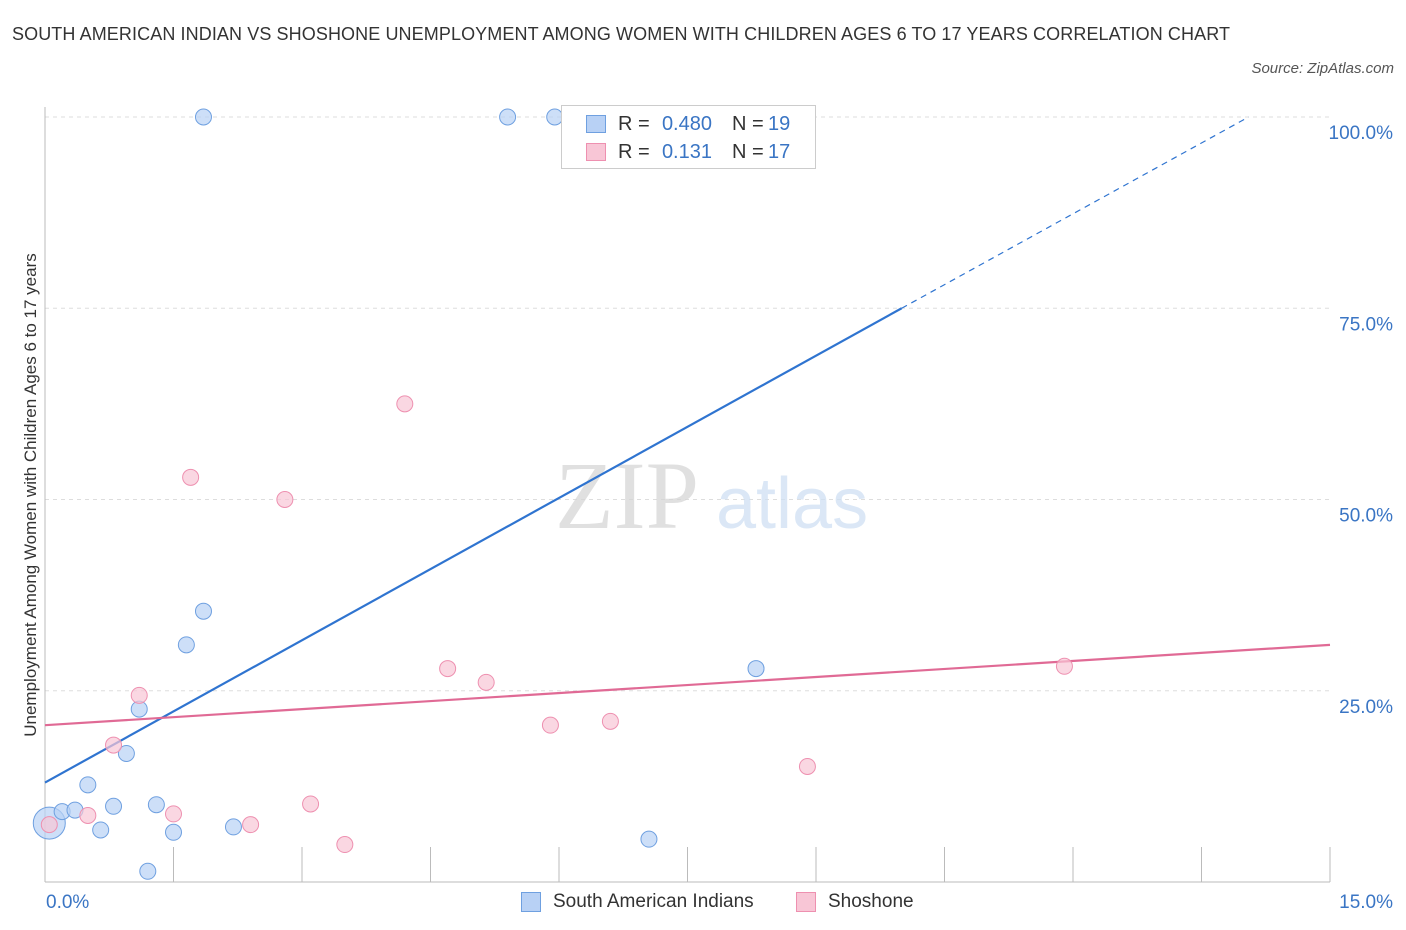 The height and width of the screenshot is (930, 1406). Describe the element at coordinates (779, 123) in the screenshot. I see `legend-n-value: 19` at that location.